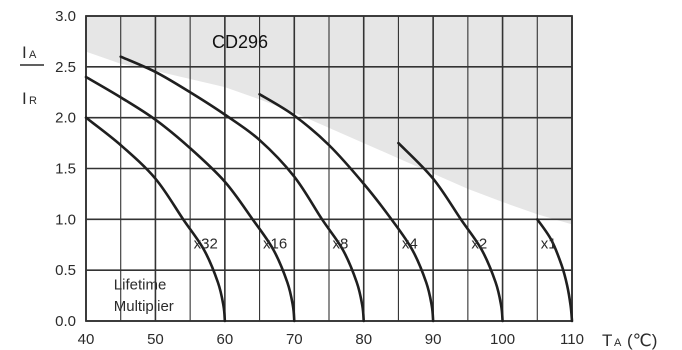 This screenshot has height=350, width=682. What do you see at coordinates (225, 339) in the screenshot?
I see `x-tick-label: 60` at bounding box center [225, 339].